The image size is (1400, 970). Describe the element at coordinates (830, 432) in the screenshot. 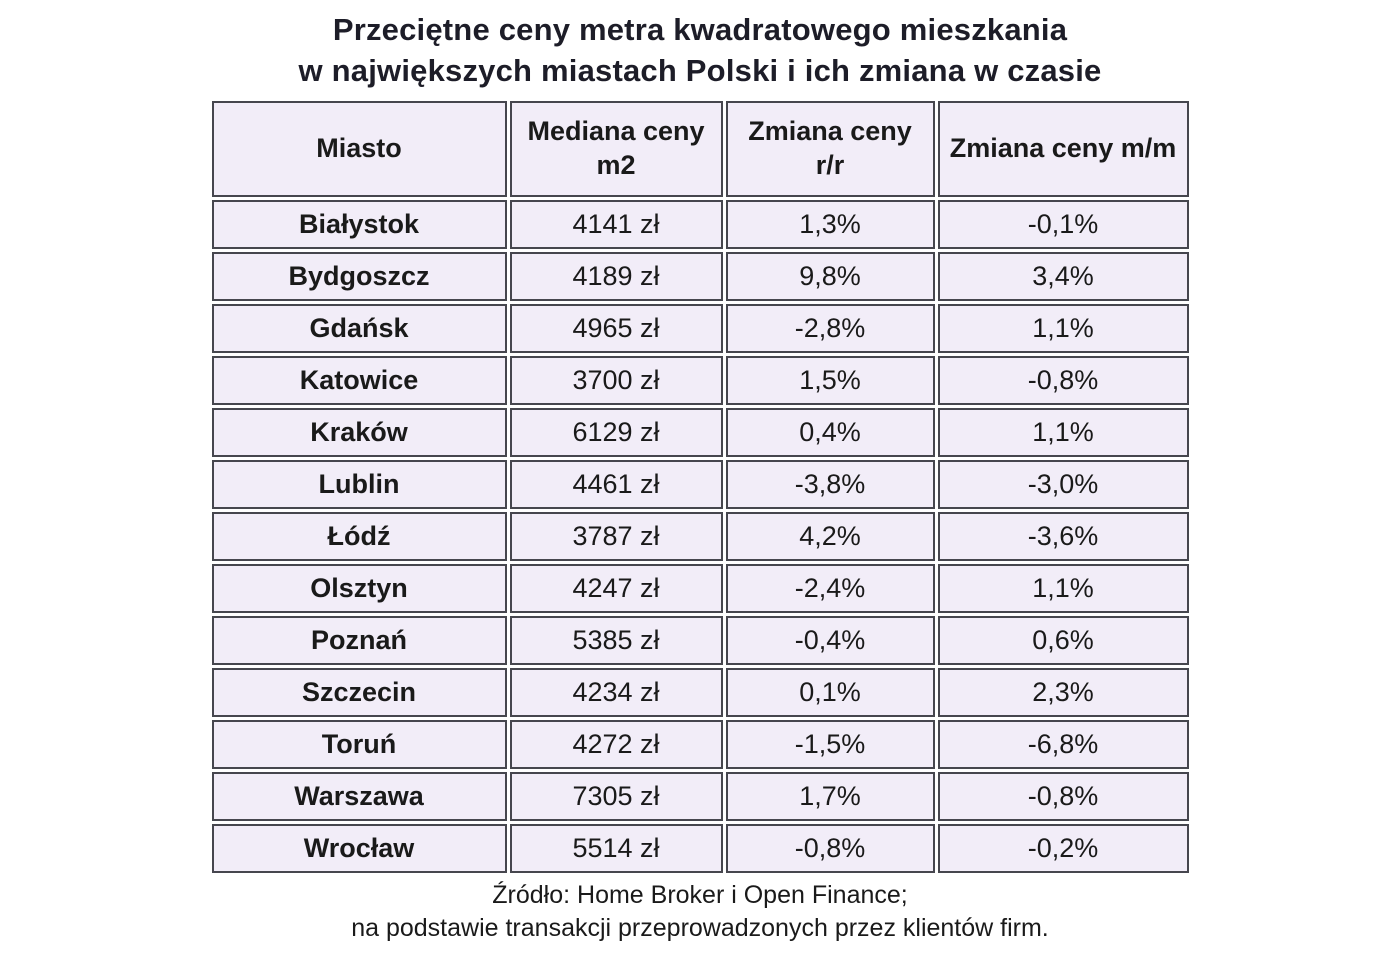

I see `value-cell: 0,4%` at that location.